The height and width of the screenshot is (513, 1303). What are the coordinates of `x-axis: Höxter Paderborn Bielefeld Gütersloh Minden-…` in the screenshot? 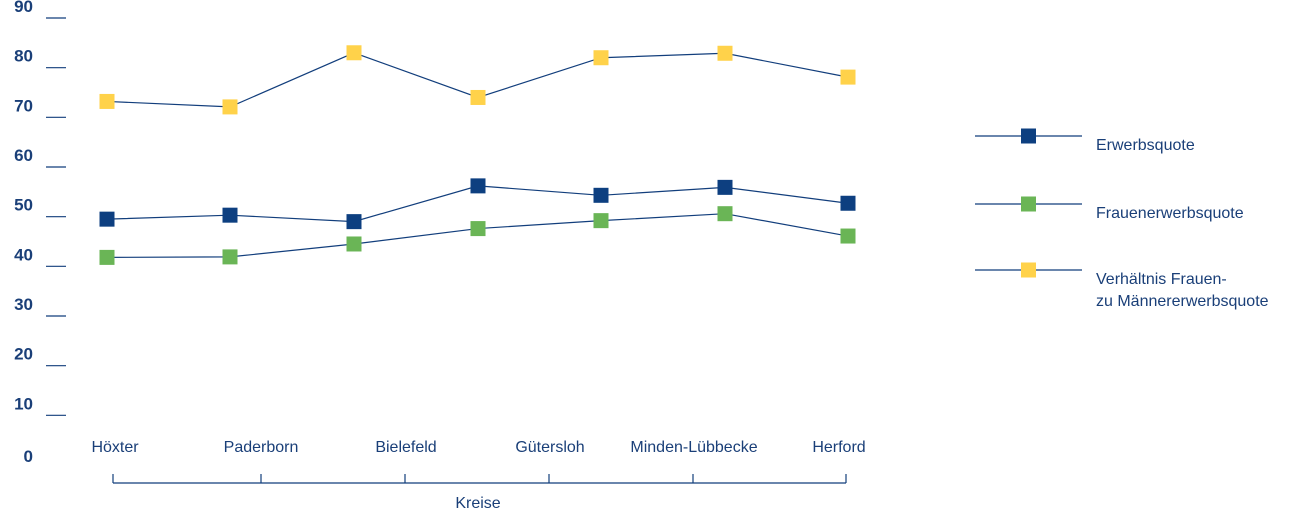 It's located at (478, 475).